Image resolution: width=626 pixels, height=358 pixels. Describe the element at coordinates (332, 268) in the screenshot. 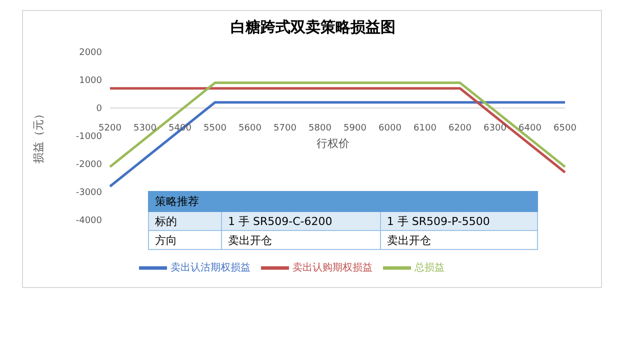

I see `legend-label: 卖出认购期权损益` at that location.